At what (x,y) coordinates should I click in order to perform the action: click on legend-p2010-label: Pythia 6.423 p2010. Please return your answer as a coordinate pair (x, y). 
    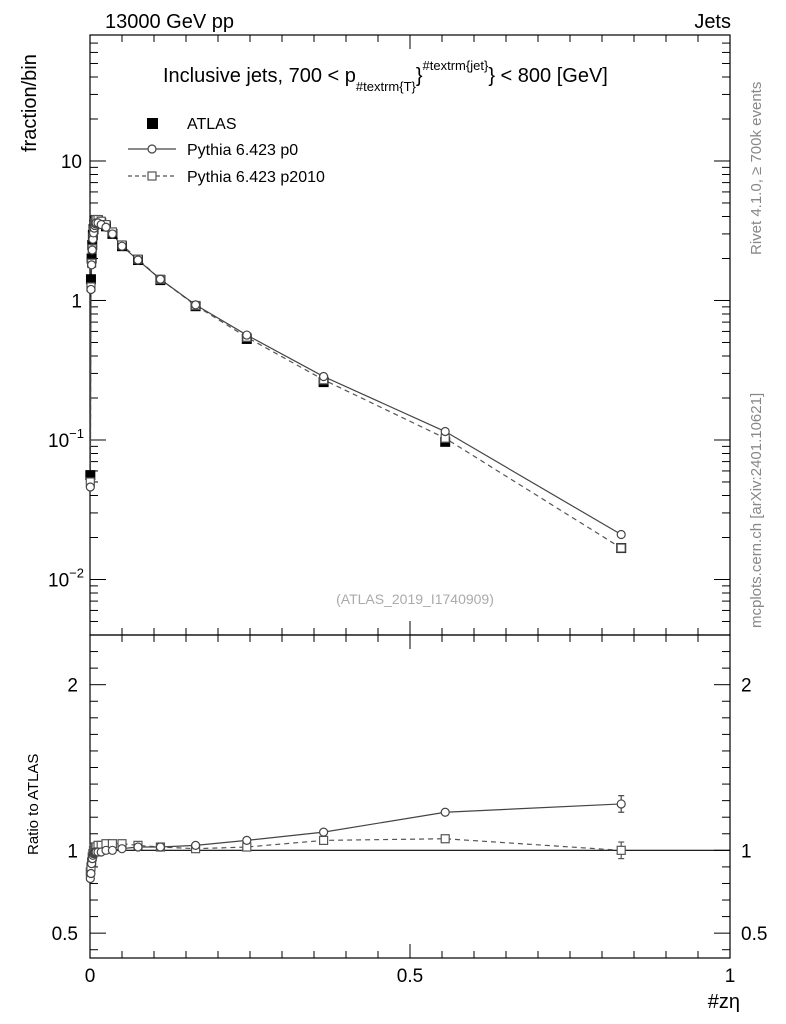
    Looking at the image, I should click on (256, 177).